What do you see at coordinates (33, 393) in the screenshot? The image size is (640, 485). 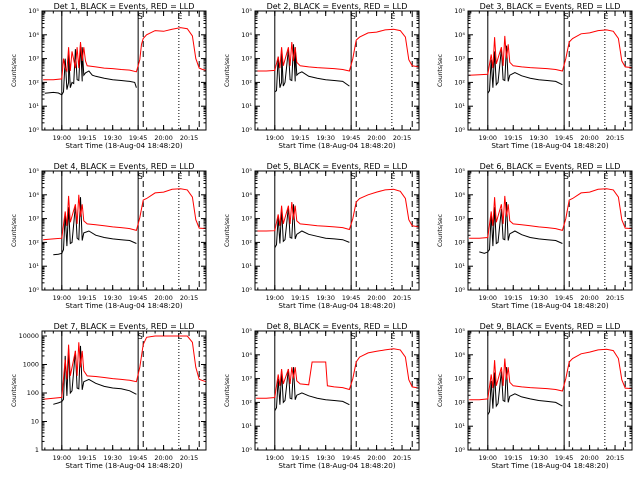 I see `y-tick-label: 100` at bounding box center [33, 393].